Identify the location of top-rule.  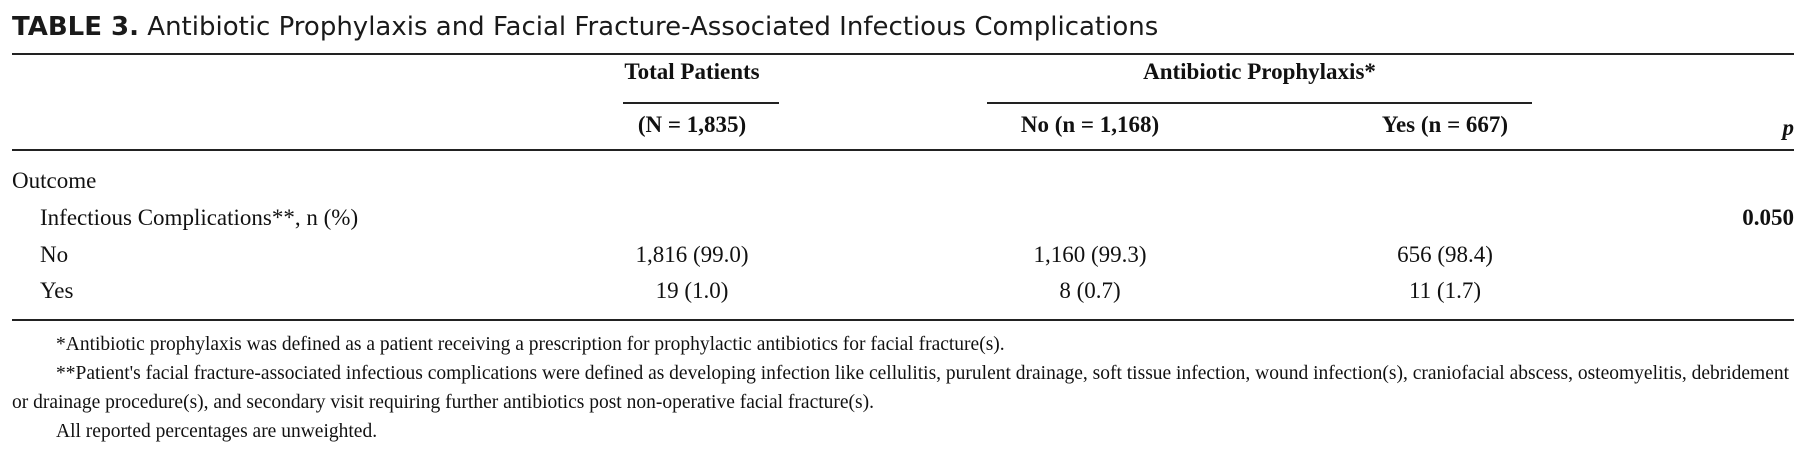
(903, 54).